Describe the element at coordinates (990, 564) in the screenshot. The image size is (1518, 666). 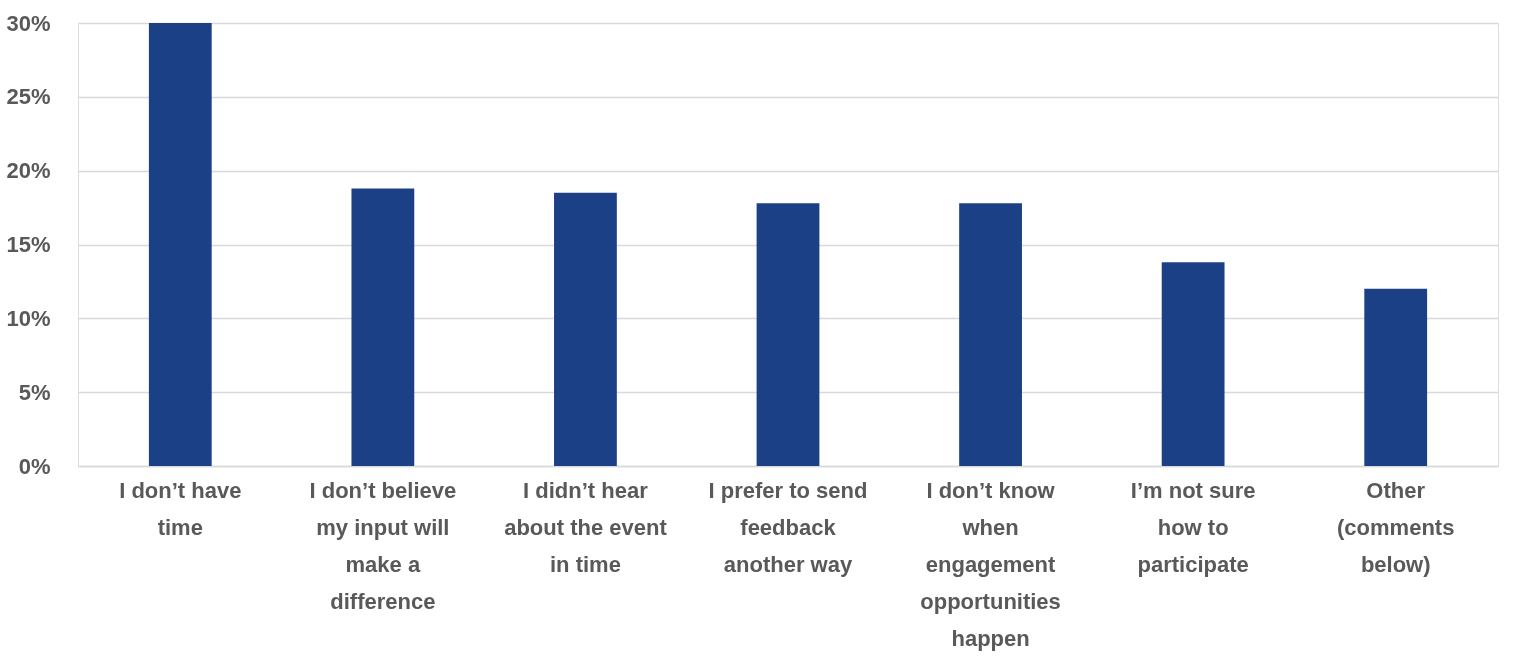
I see `x-tick-label: I don’t know when engagement opportunities happen` at that location.